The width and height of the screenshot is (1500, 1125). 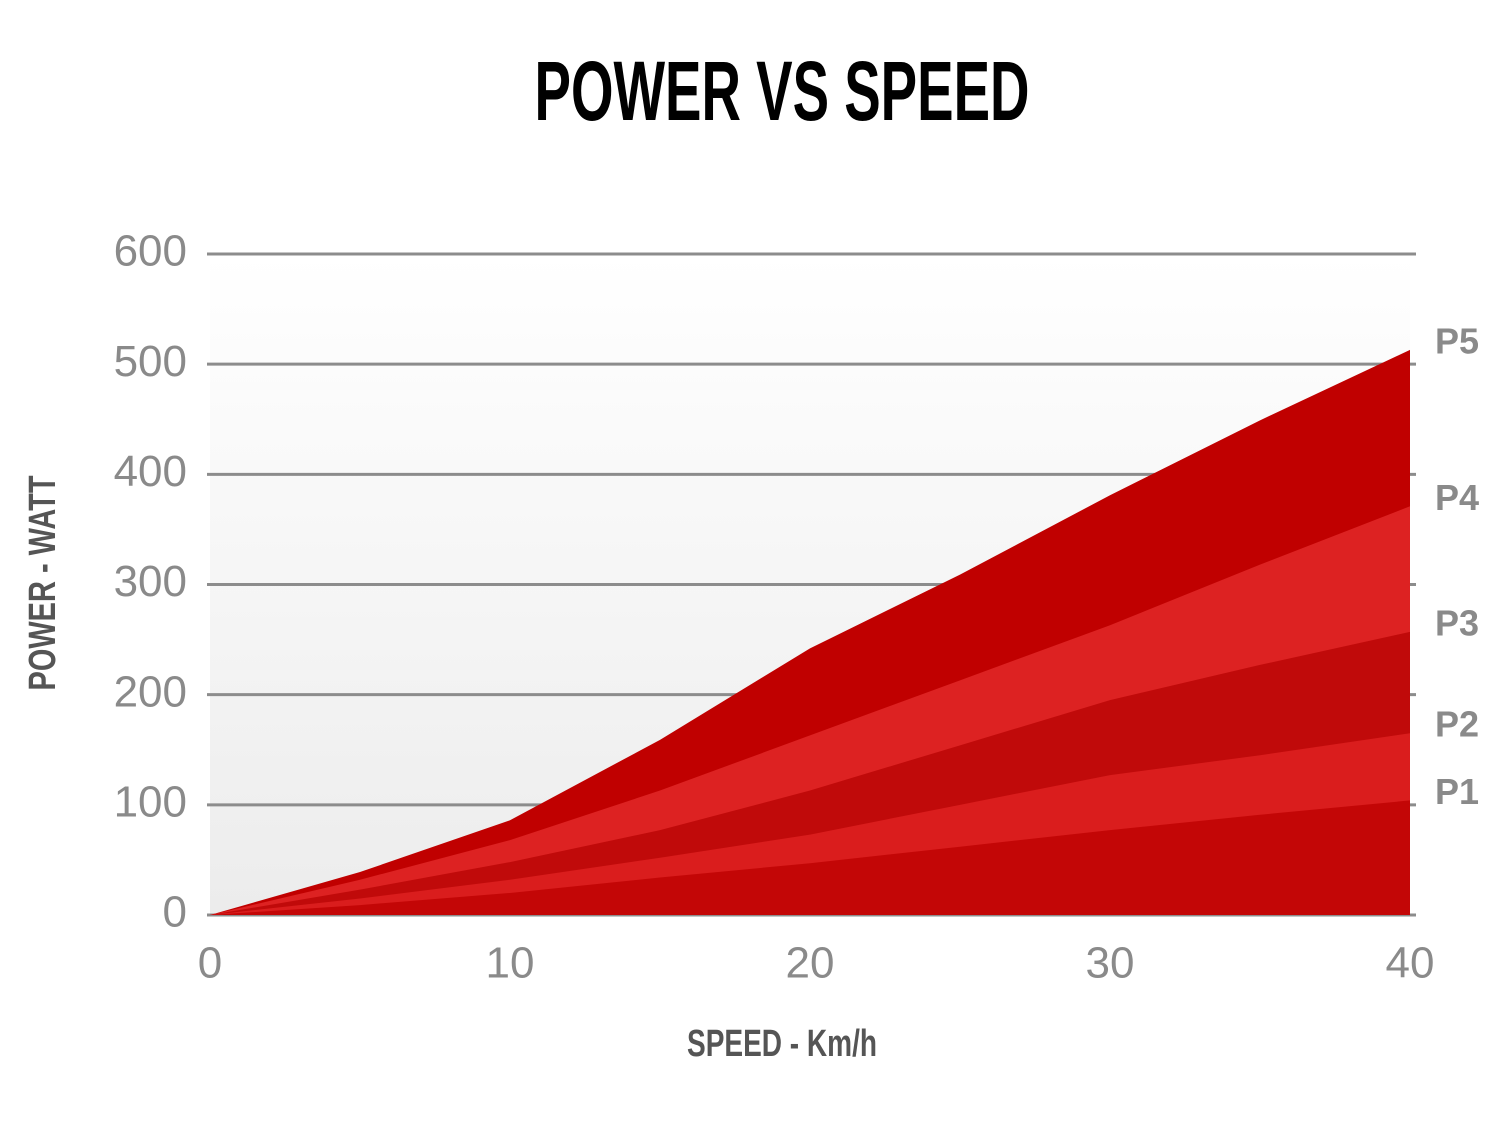 What do you see at coordinates (43, 583) in the screenshot?
I see `y-axis-label: POWER - WATT` at bounding box center [43, 583].